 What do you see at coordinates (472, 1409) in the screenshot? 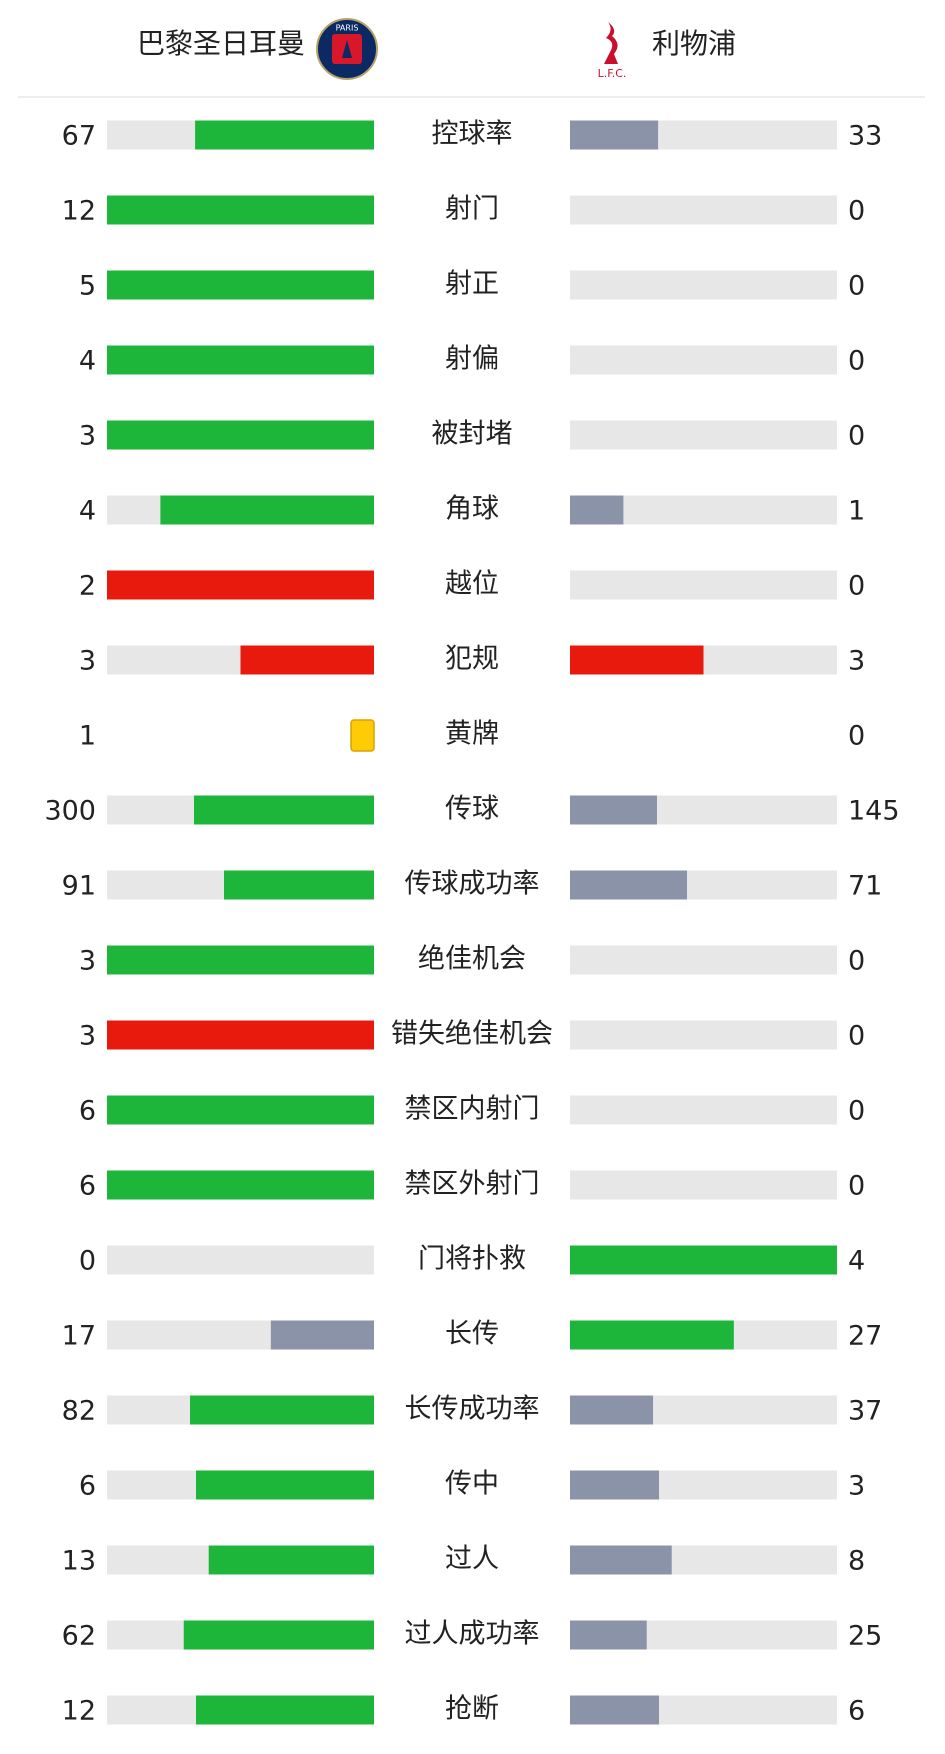
I see `stat-label: 长传成功率` at bounding box center [472, 1409].